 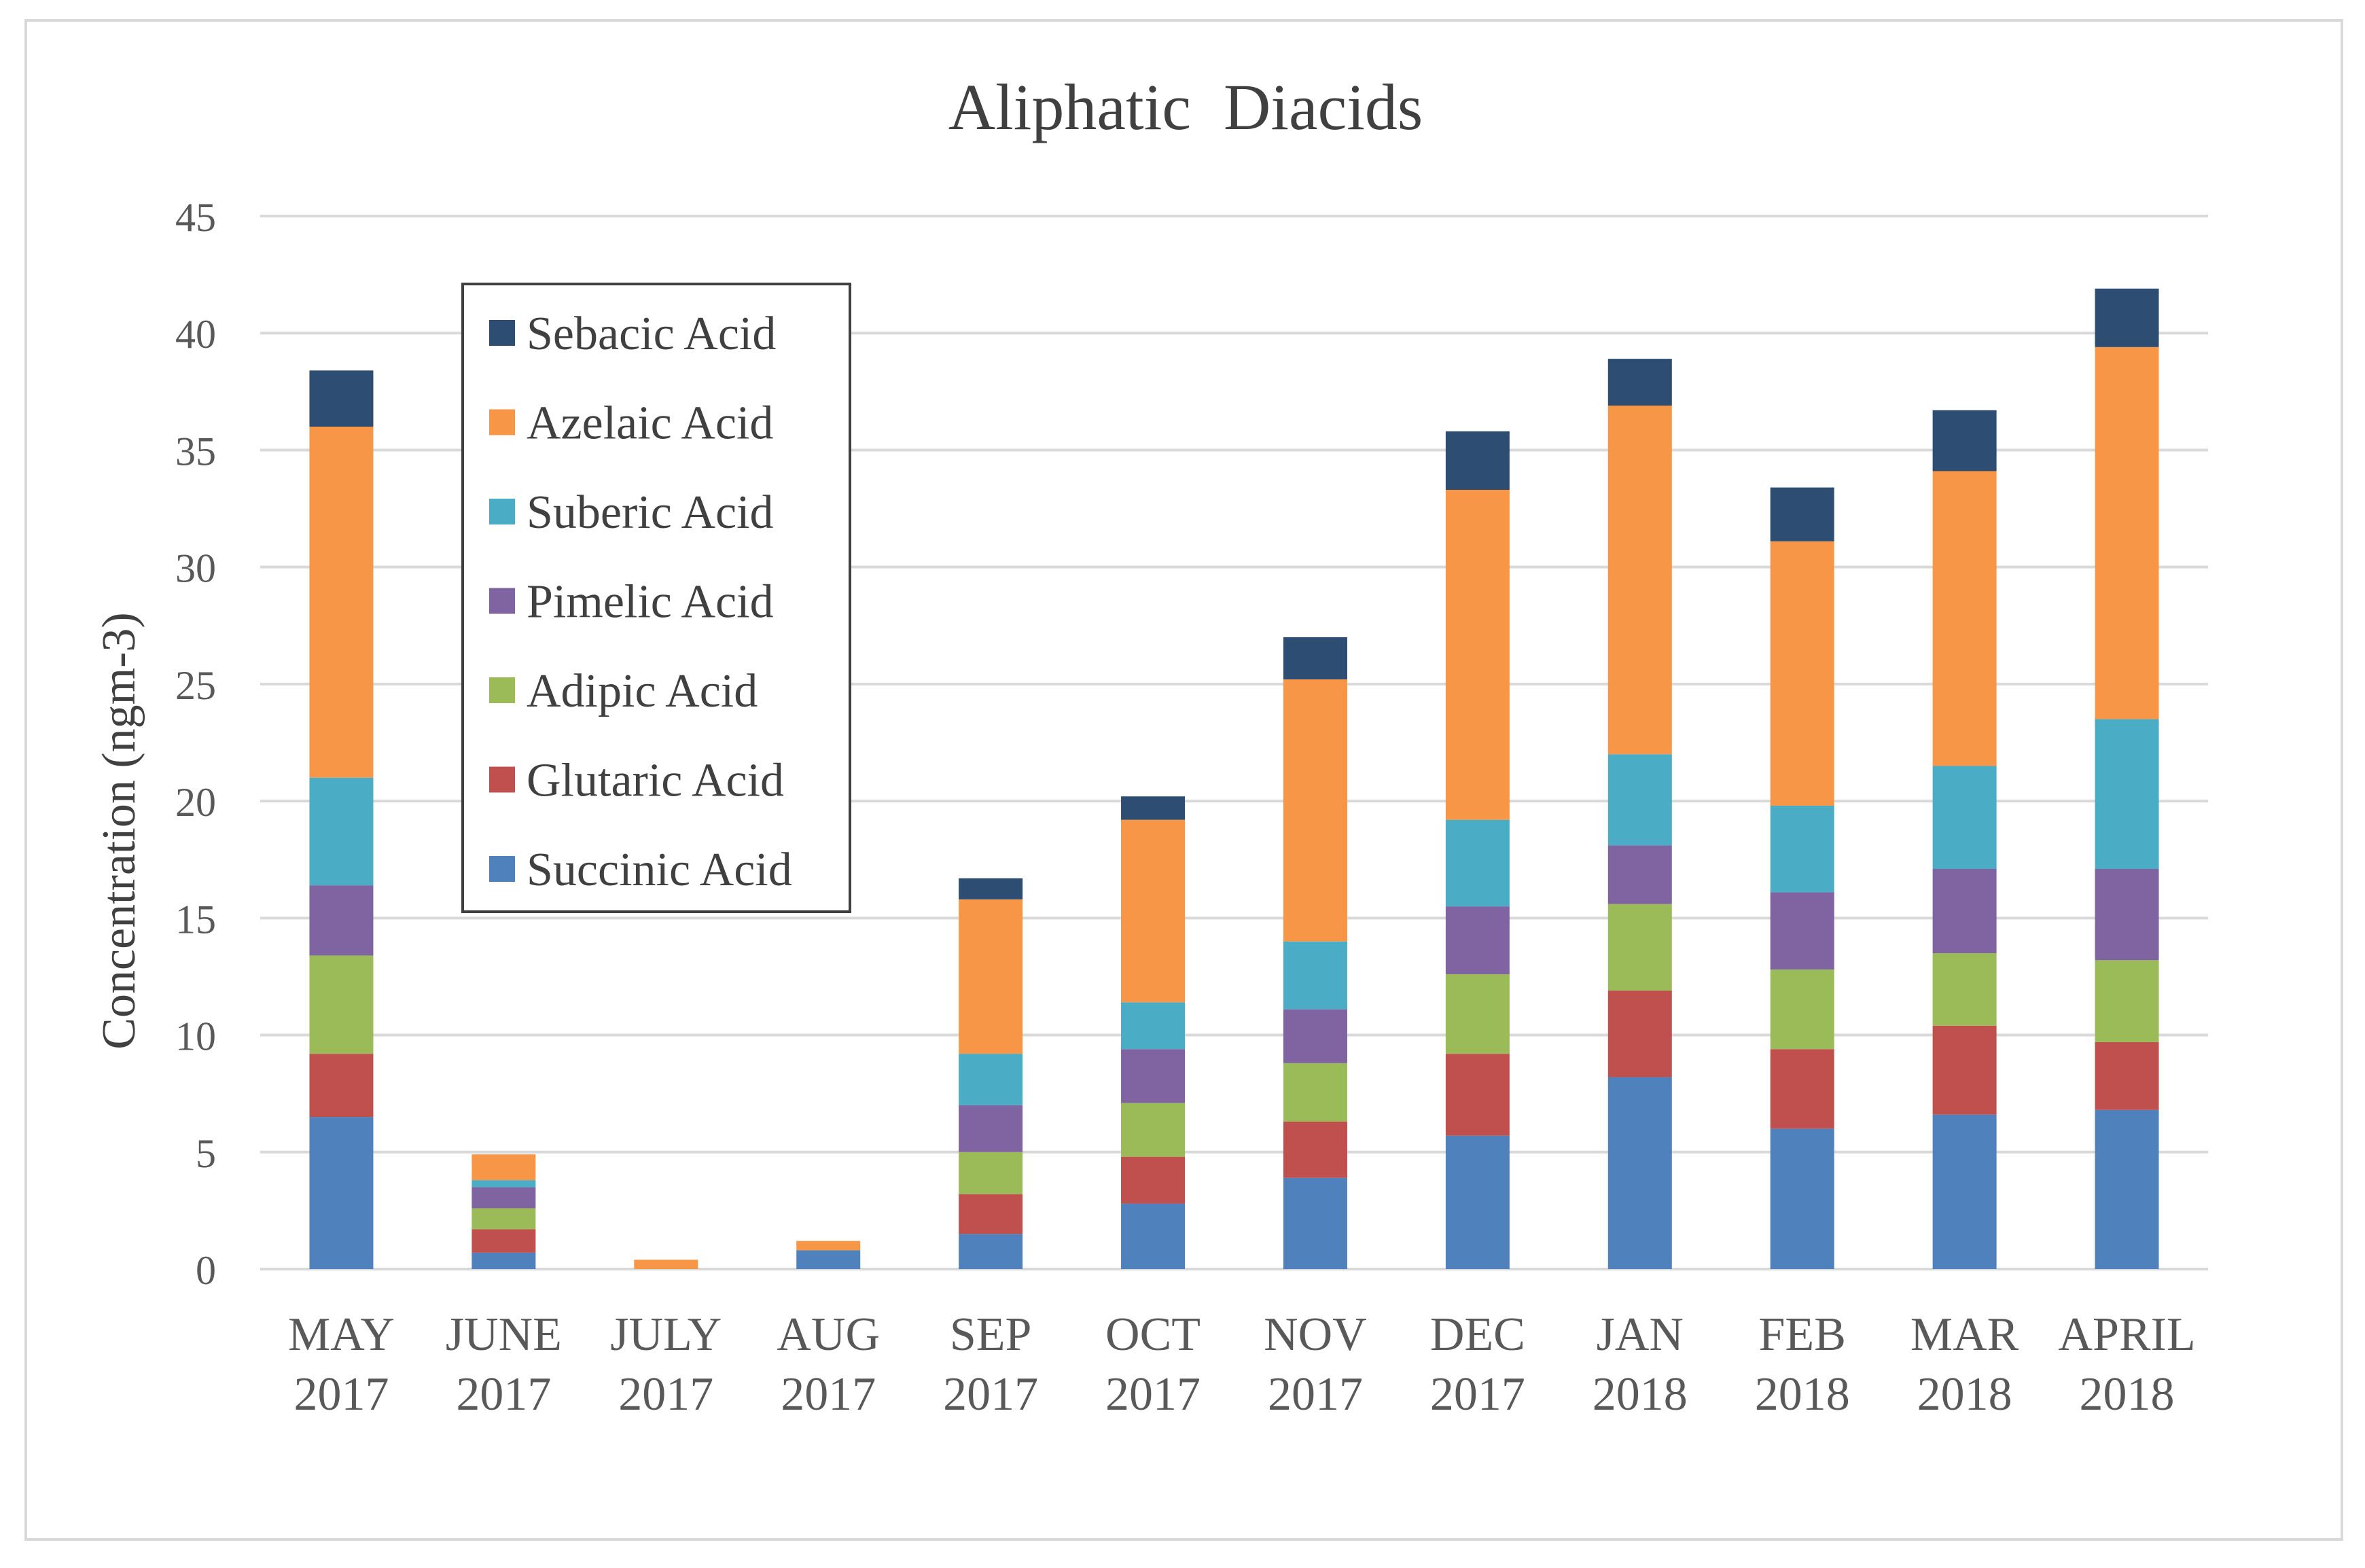 I want to click on legend-label: Sebacic Acid, so click(x=651, y=334).